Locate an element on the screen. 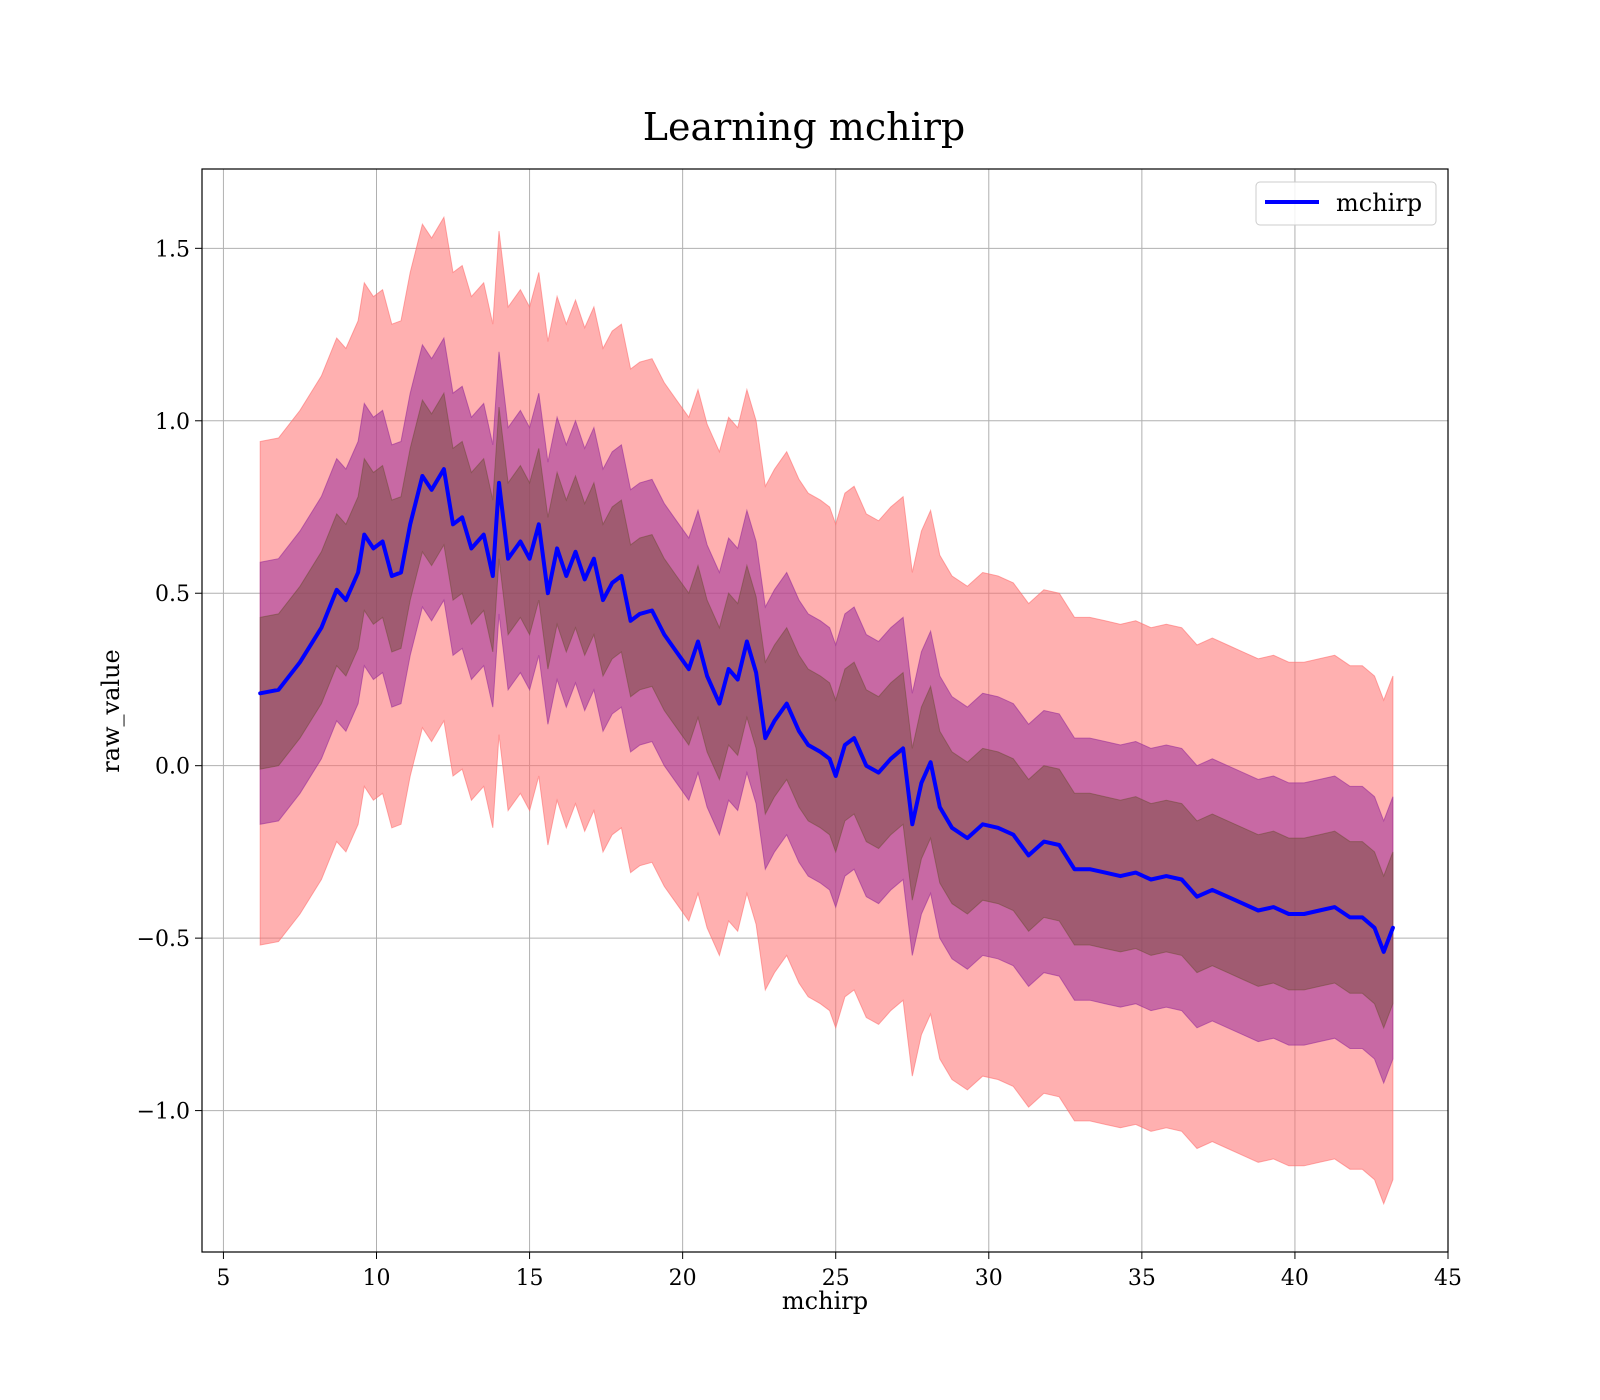  x-tick-label: 5 is located at coordinates (223, 1278).